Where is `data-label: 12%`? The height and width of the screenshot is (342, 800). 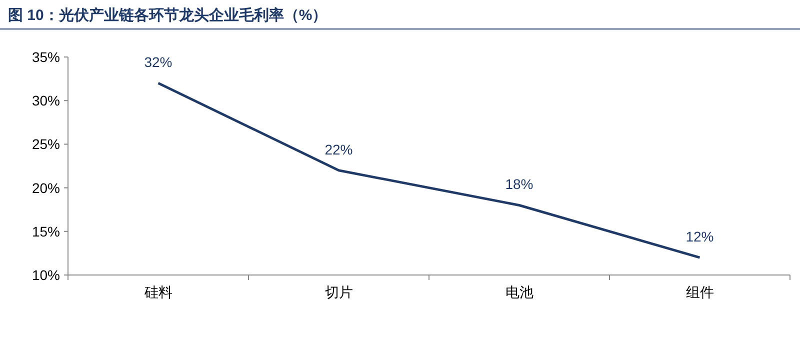 data-label: 12% is located at coordinates (700, 236).